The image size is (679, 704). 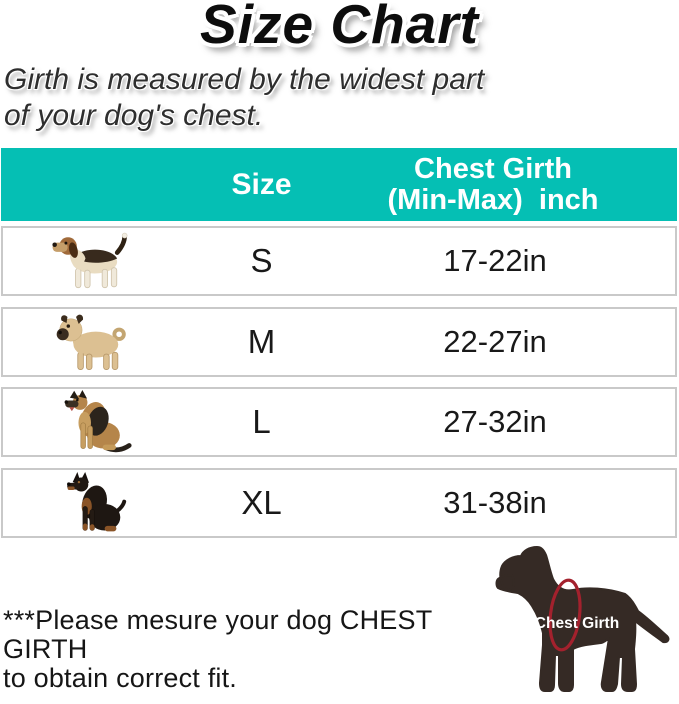 I want to click on table-header: Size Chest Girth (Min-Max) inch, so click(x=339, y=184).